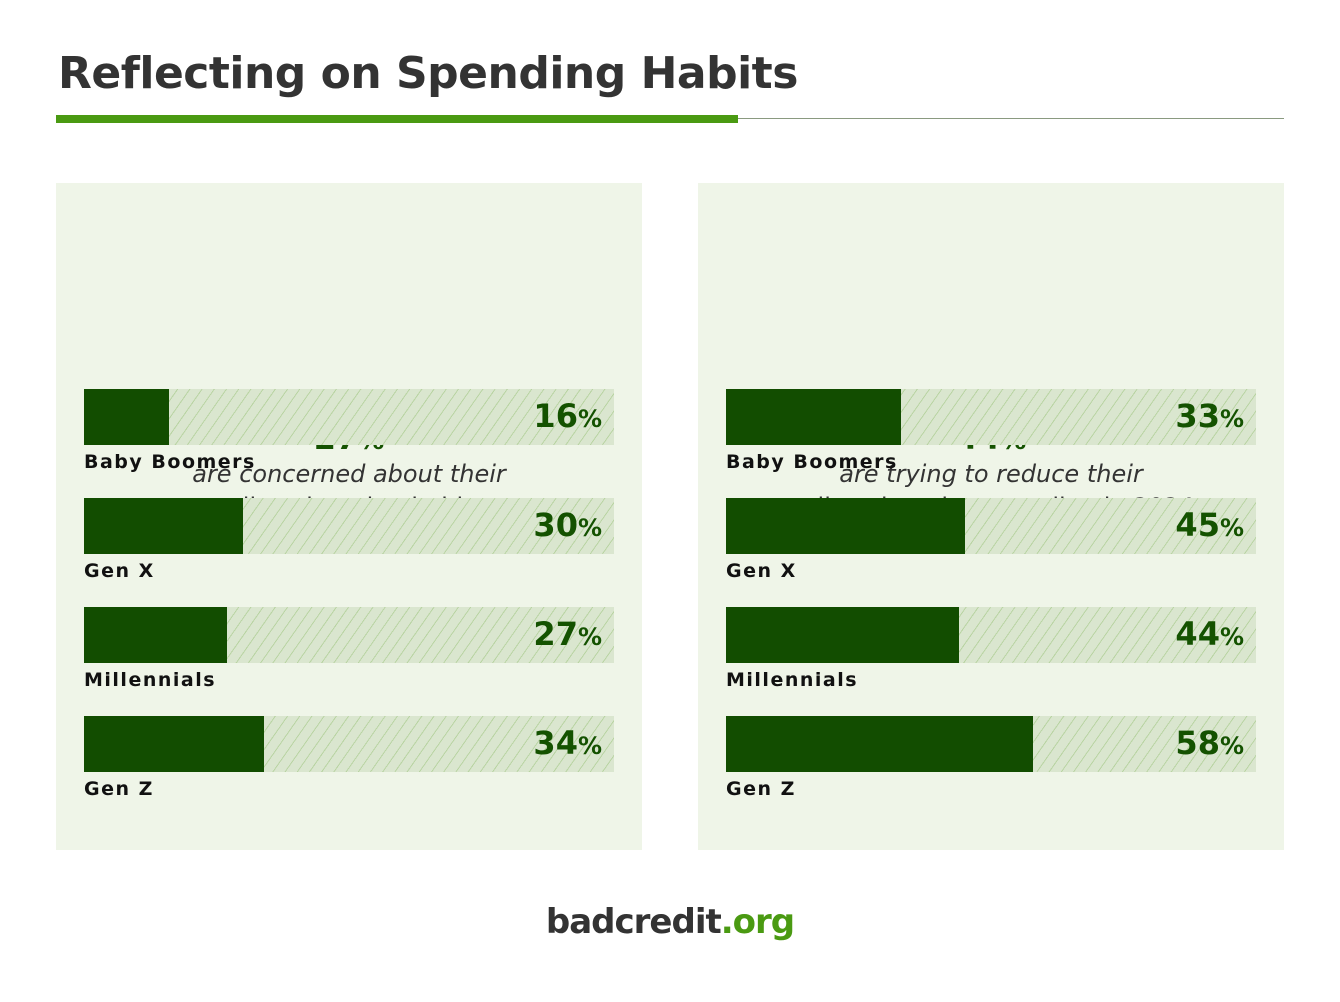 Image resolution: width=1340 pixels, height=1002 pixels. What do you see at coordinates (991, 431) in the screenshot?
I see `bar-row: 33% Baby Boomers` at bounding box center [991, 431].